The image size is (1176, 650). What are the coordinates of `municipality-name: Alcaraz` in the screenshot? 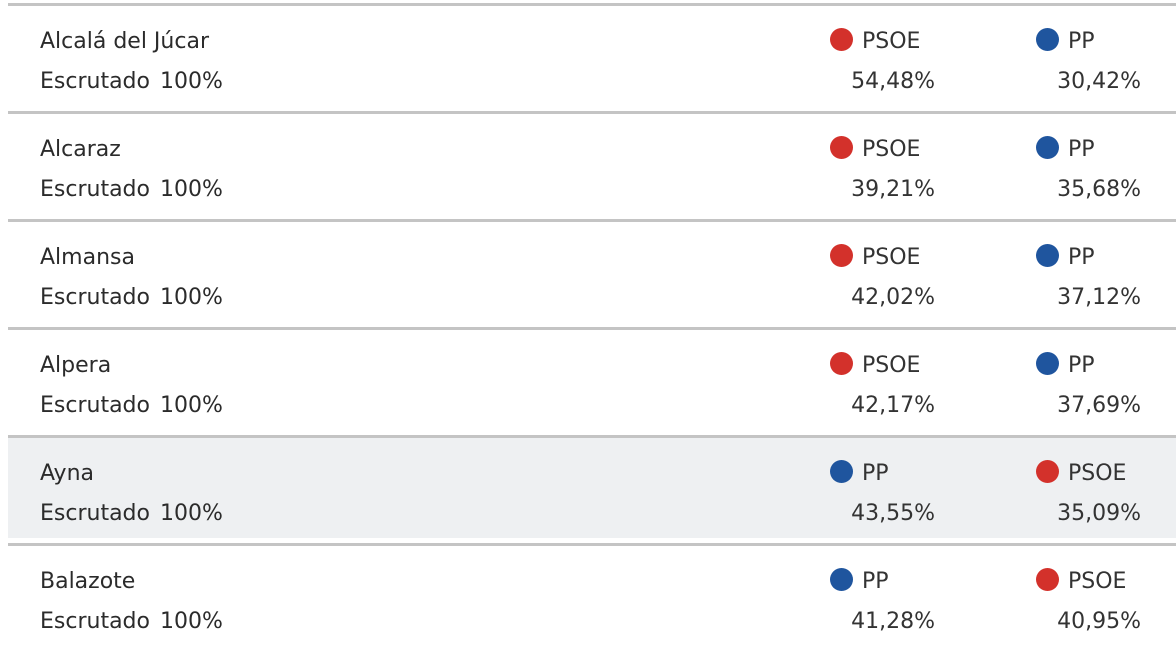 It's located at (80, 149).